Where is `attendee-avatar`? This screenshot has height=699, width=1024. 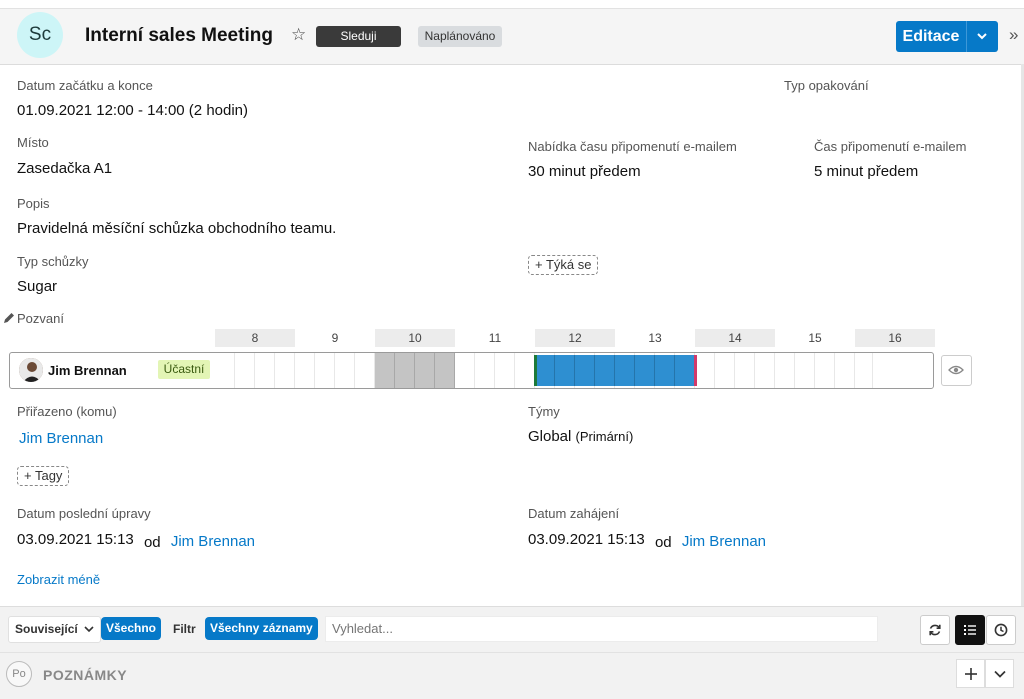
attendee-avatar is located at coordinates (31, 370).